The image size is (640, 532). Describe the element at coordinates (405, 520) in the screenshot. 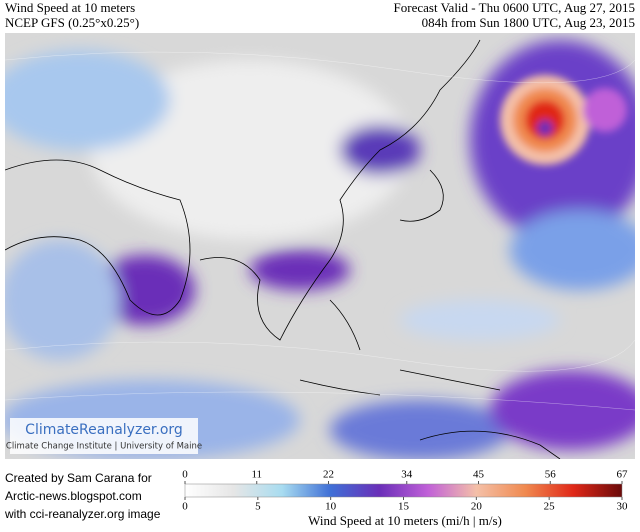

I see `colorbar-label: Wind Speed at 10 meters (mi/h | m/s)` at that location.